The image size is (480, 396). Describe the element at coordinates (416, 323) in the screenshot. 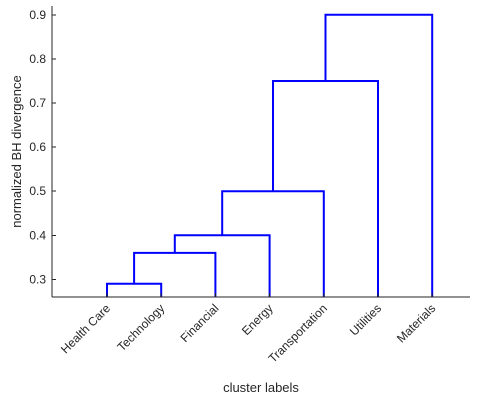

I see `x-tick-label: Materials` at that location.